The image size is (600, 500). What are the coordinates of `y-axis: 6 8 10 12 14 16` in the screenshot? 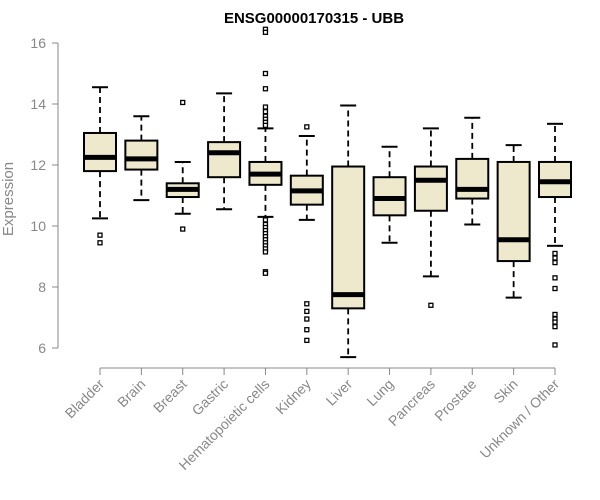 It's located at (44, 195).